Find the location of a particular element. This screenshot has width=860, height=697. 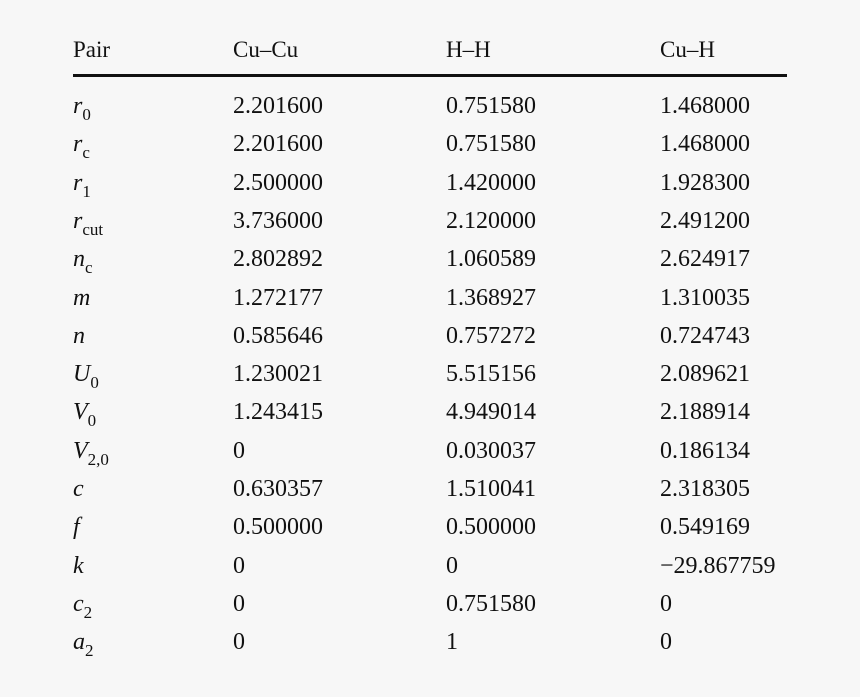

value-cell: 1.420000 is located at coordinates (491, 182).